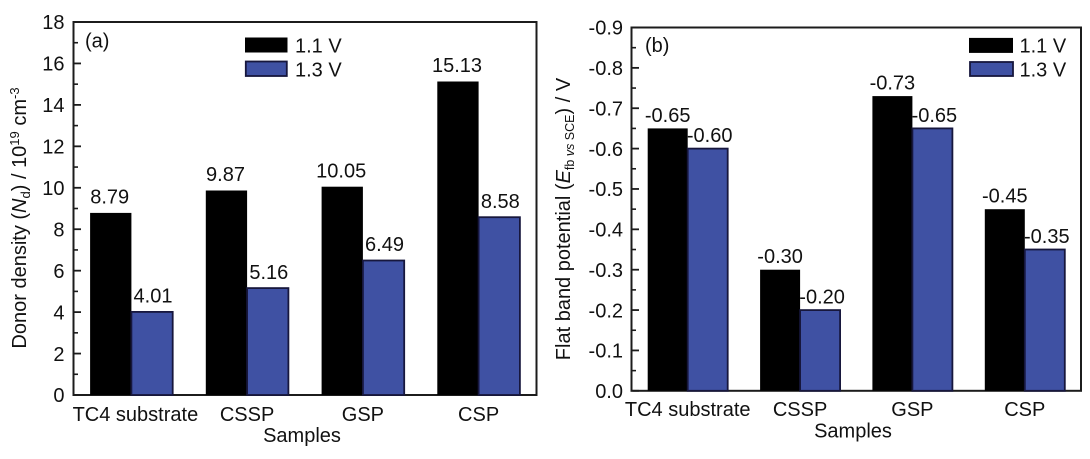 The width and height of the screenshot is (1090, 459). I want to click on svg-text: (b), so click(657, 46).